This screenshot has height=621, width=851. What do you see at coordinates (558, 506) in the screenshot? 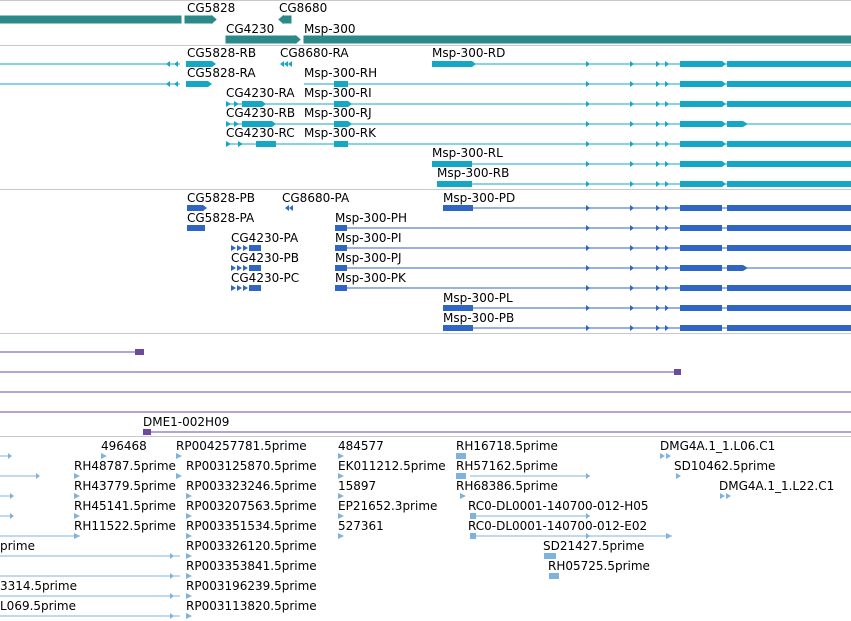
I see `est-label: RC0-DL0001-140700-012-H05` at bounding box center [558, 506].